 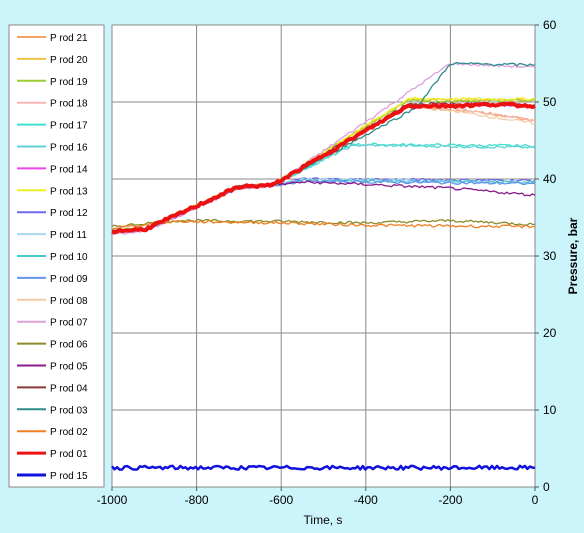 What do you see at coordinates (69, 126) in the screenshot?
I see `legend-label-p-rod-17: P rod 17` at bounding box center [69, 126].